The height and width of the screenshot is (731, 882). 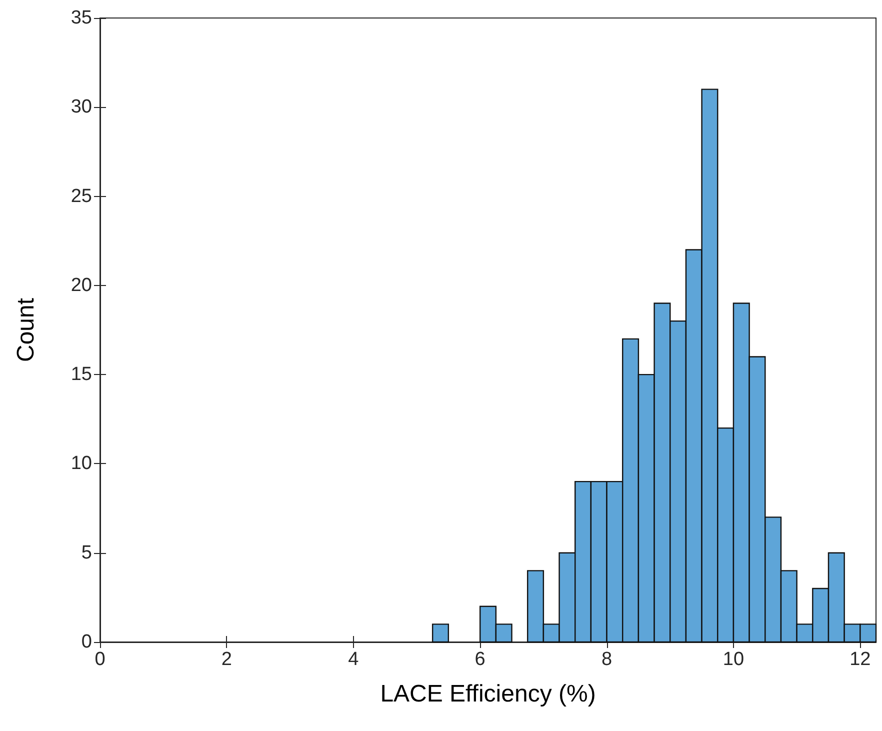 What do you see at coordinates (354, 659) in the screenshot?
I see `x-tick-label: 4` at bounding box center [354, 659].